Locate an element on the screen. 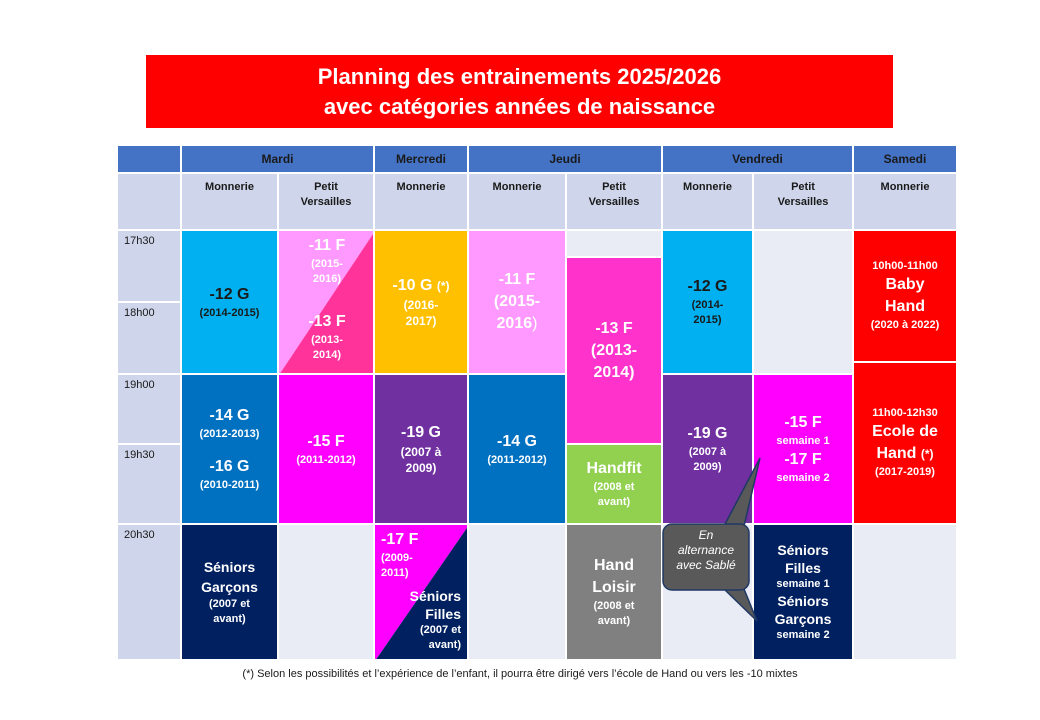 This screenshot has width=1040, height=720. day-header-vendredi: Vendredi is located at coordinates (757, 159).